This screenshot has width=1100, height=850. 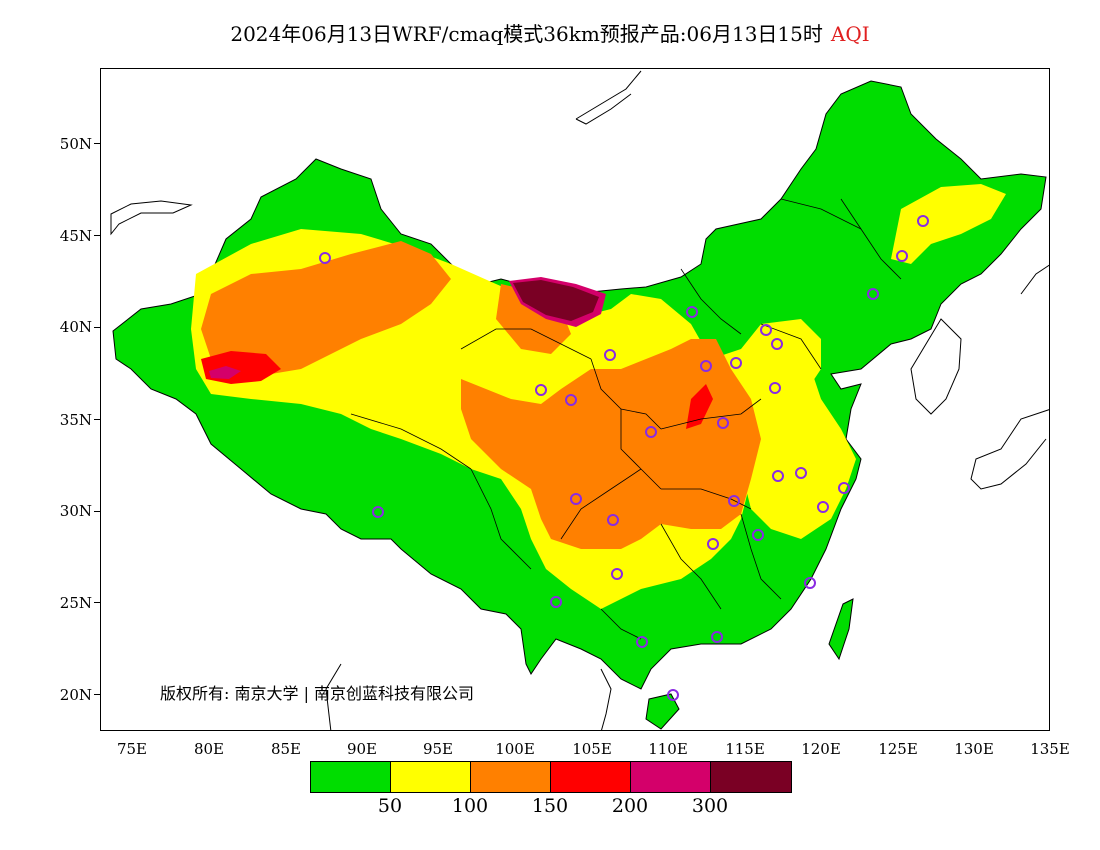 What do you see at coordinates (75, 695) in the screenshot?
I see `lat-label-20n: 20N` at bounding box center [75, 695].